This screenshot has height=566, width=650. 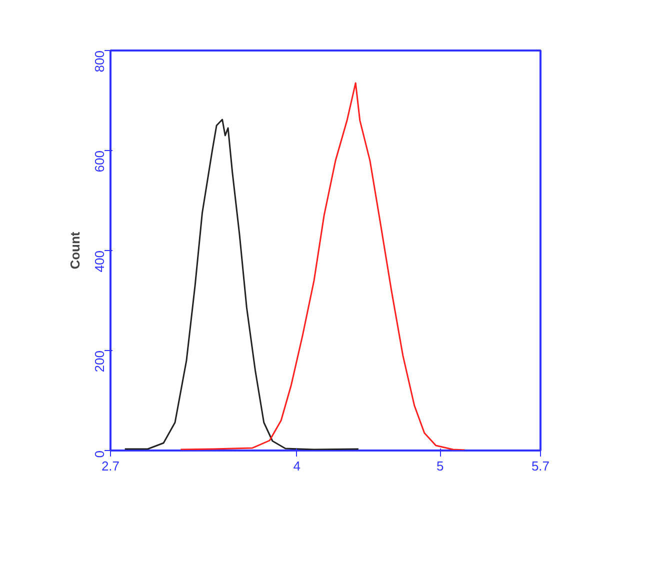 I want to click on y-tick-label: 400, so click(x=99, y=261).